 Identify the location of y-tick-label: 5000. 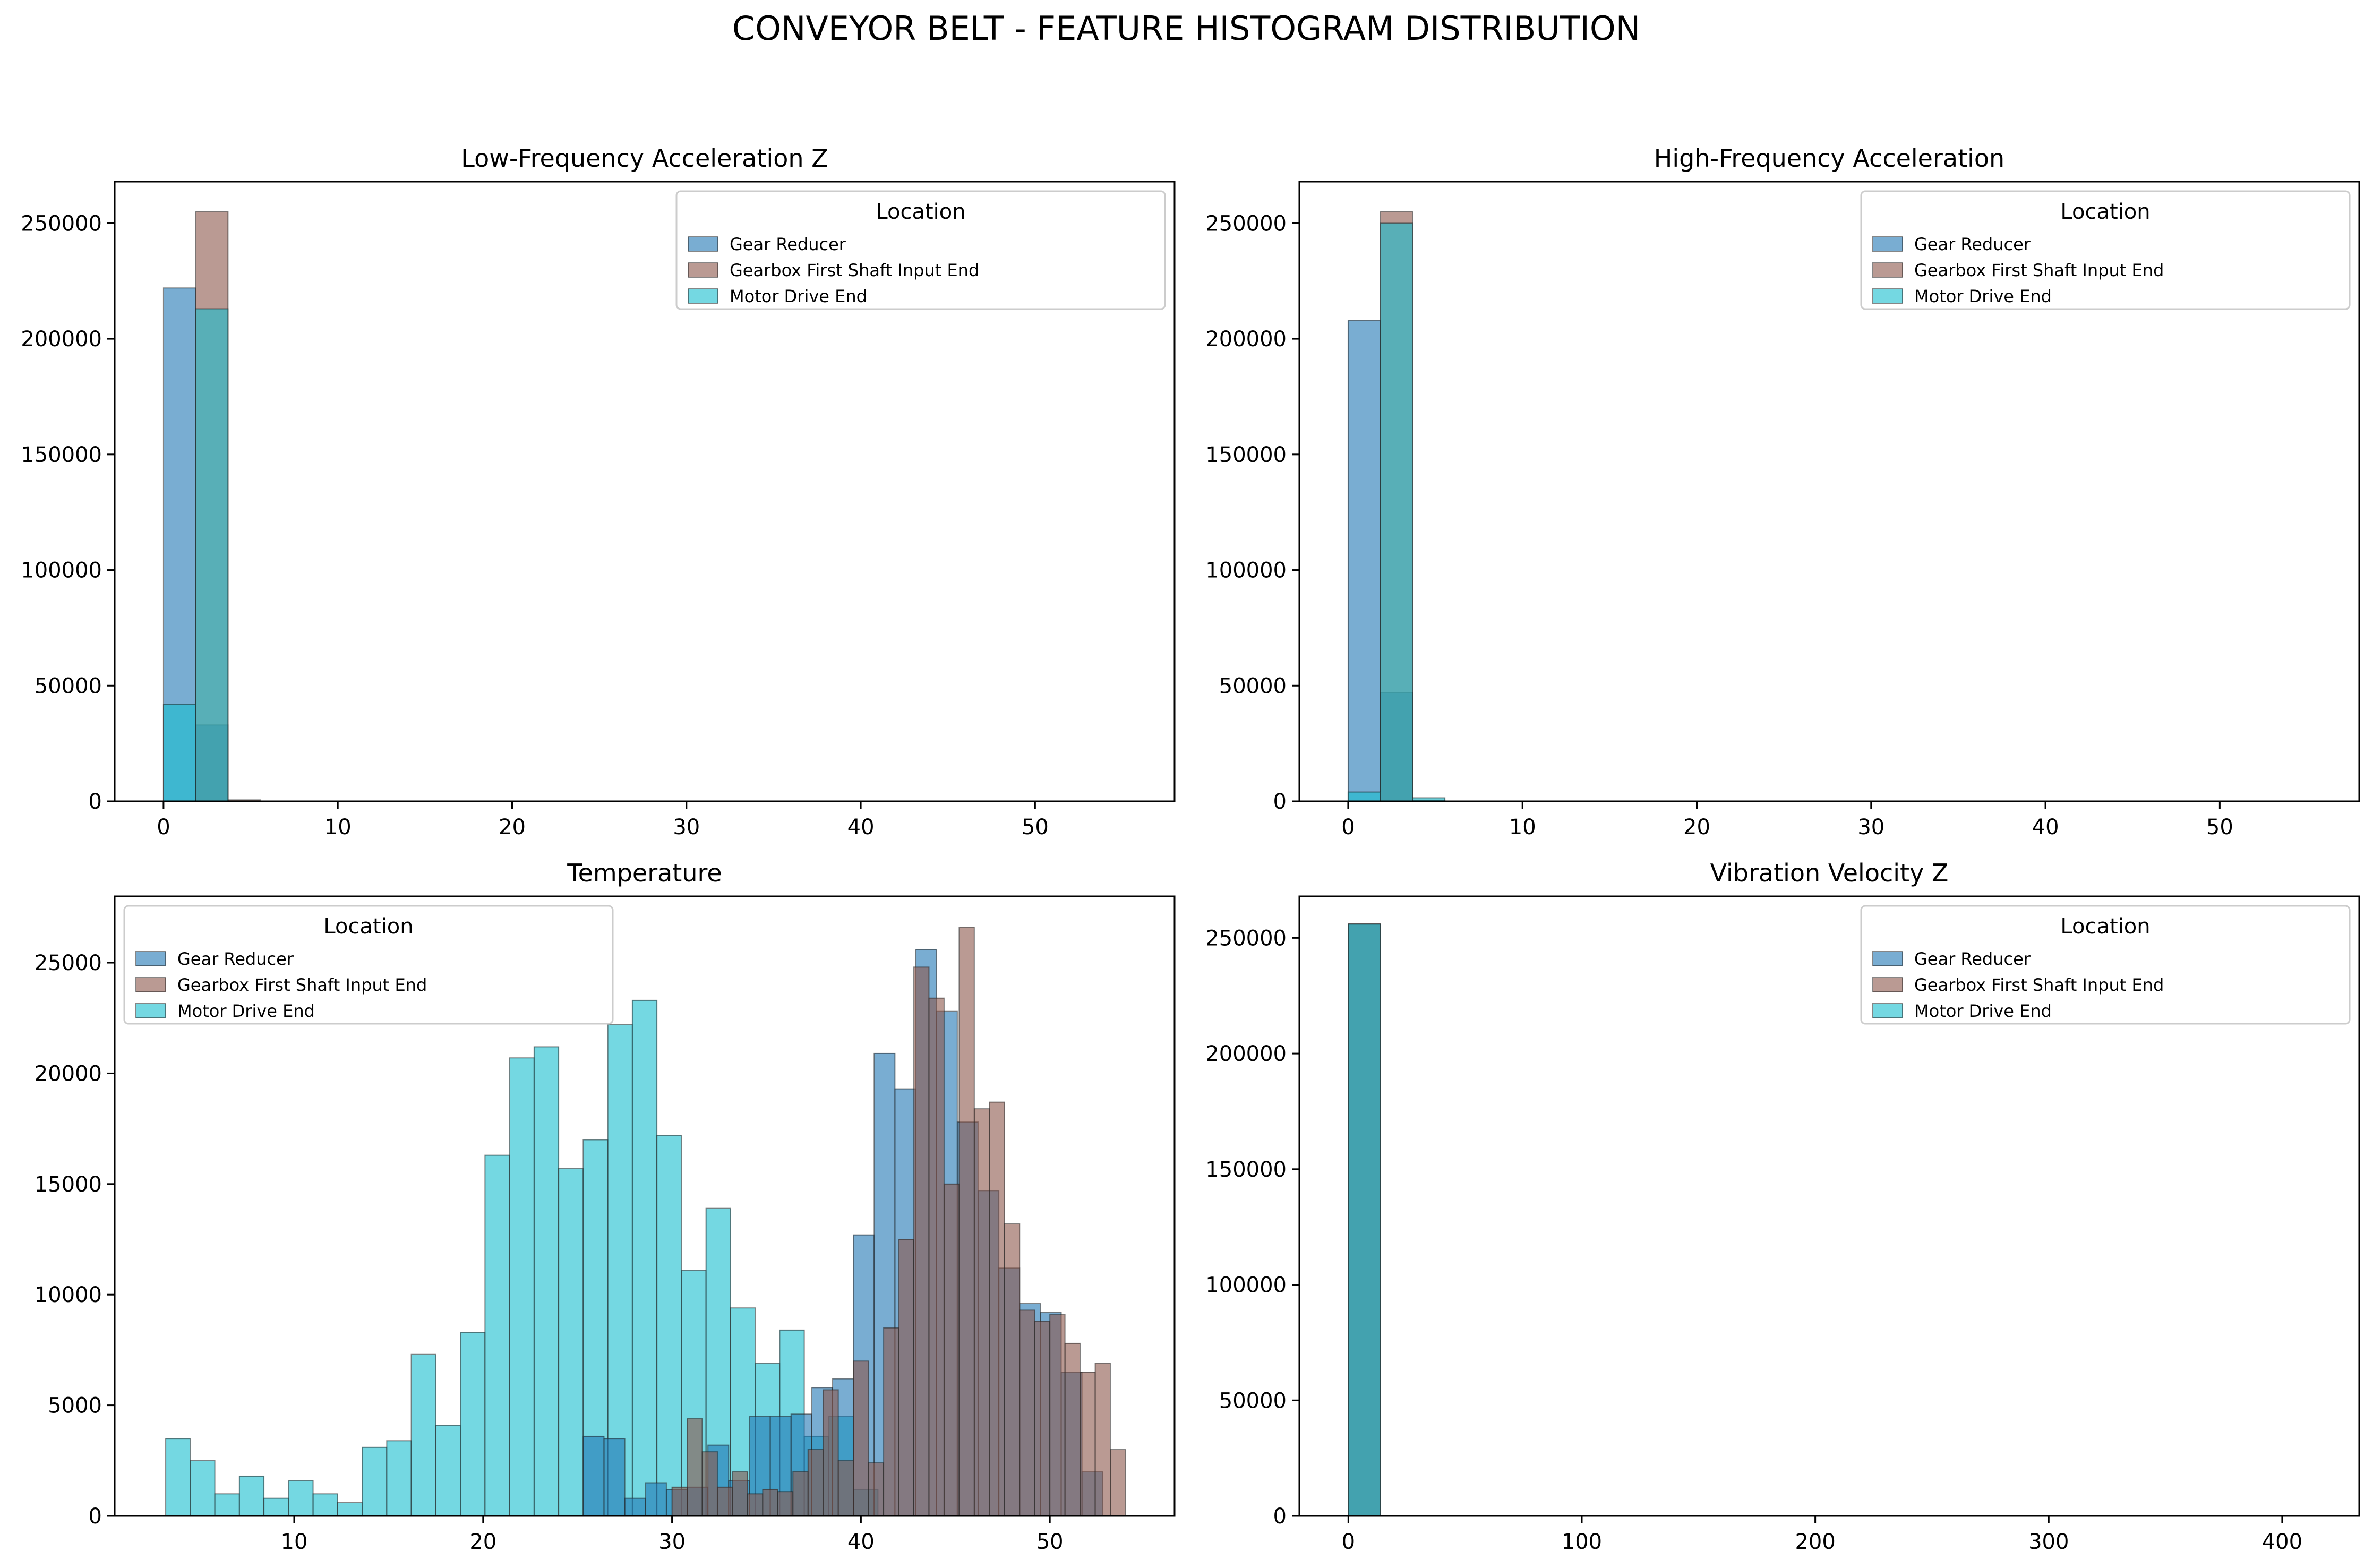
(75, 1406).